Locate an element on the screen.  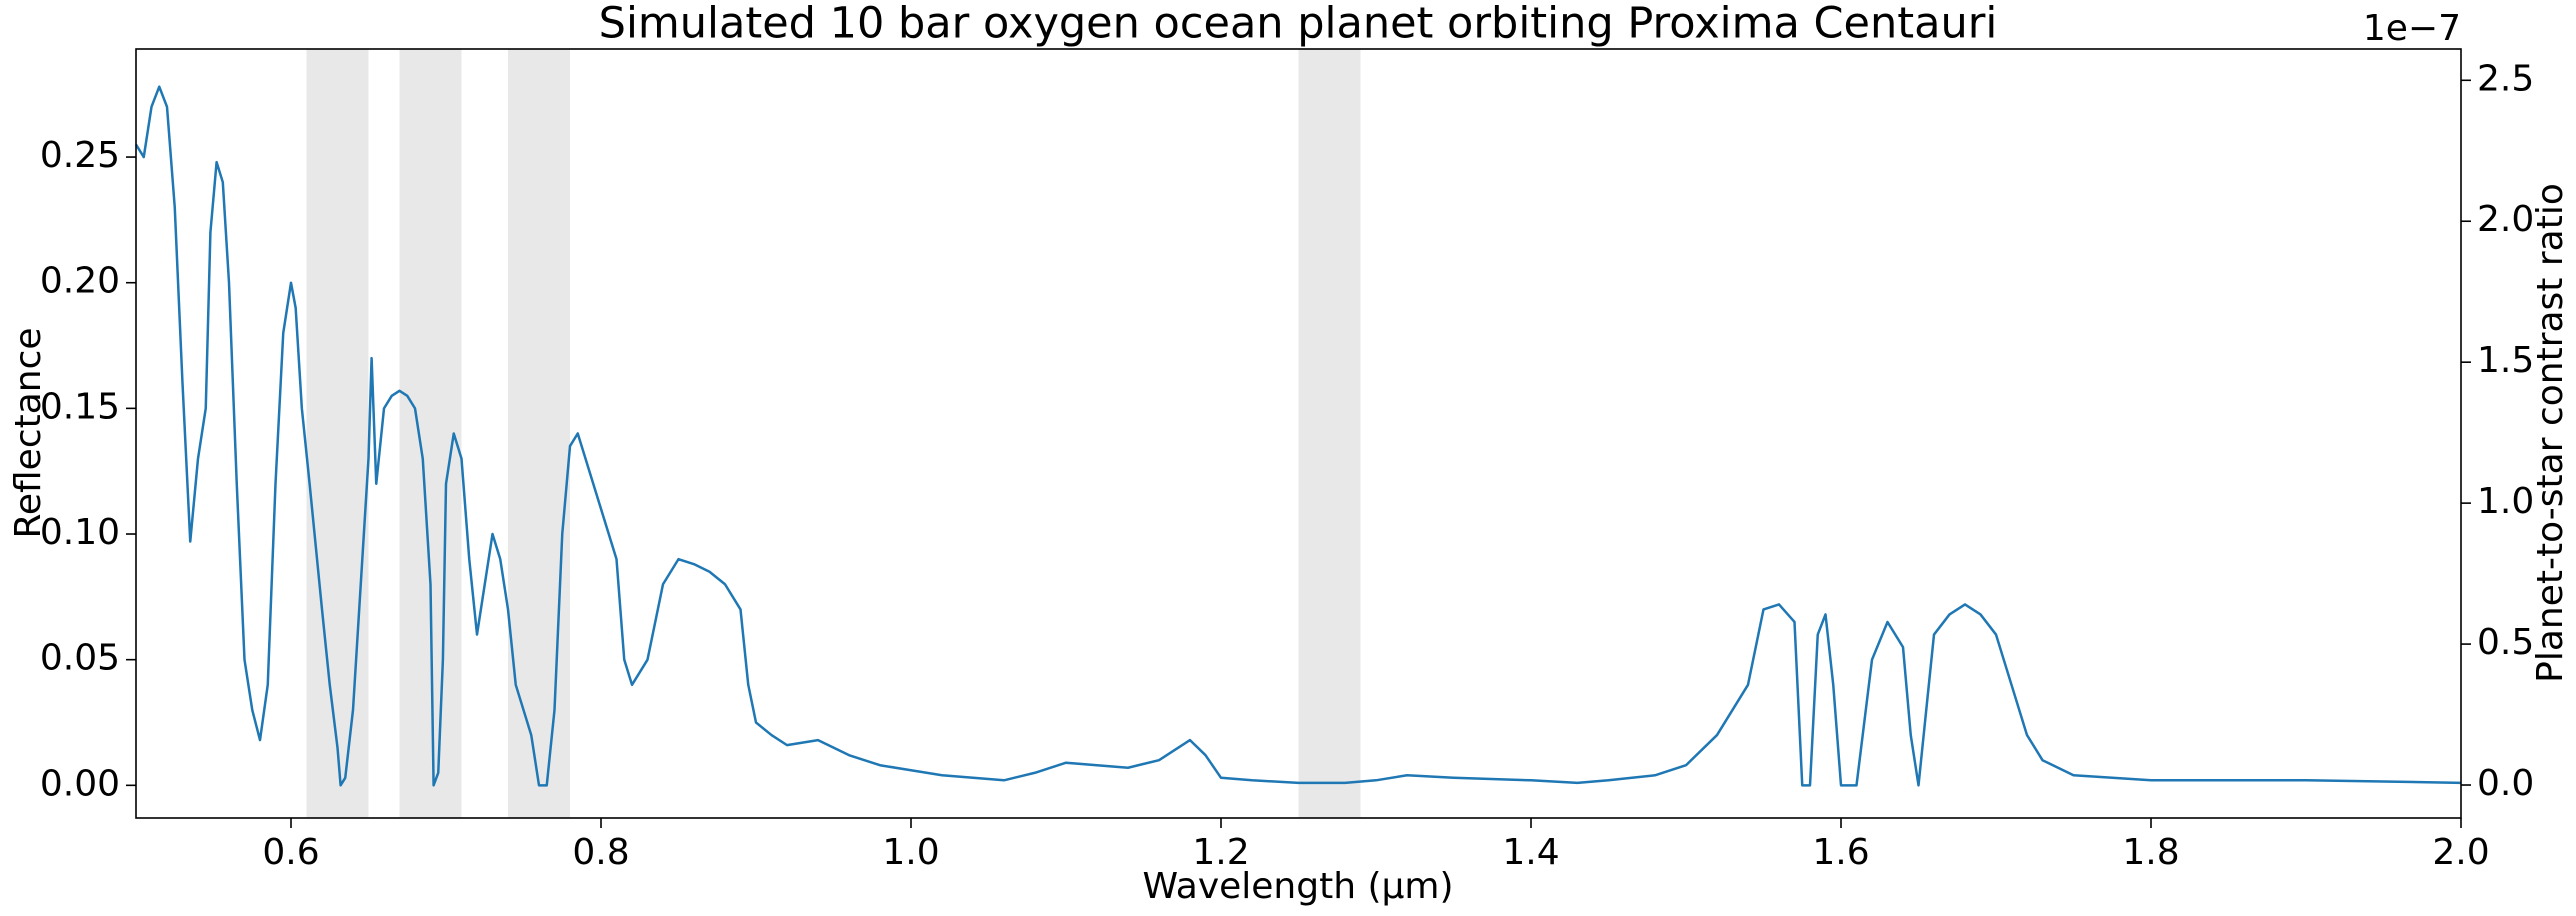
y2-tick-label: 1.0 is located at coordinates (2505, 501).